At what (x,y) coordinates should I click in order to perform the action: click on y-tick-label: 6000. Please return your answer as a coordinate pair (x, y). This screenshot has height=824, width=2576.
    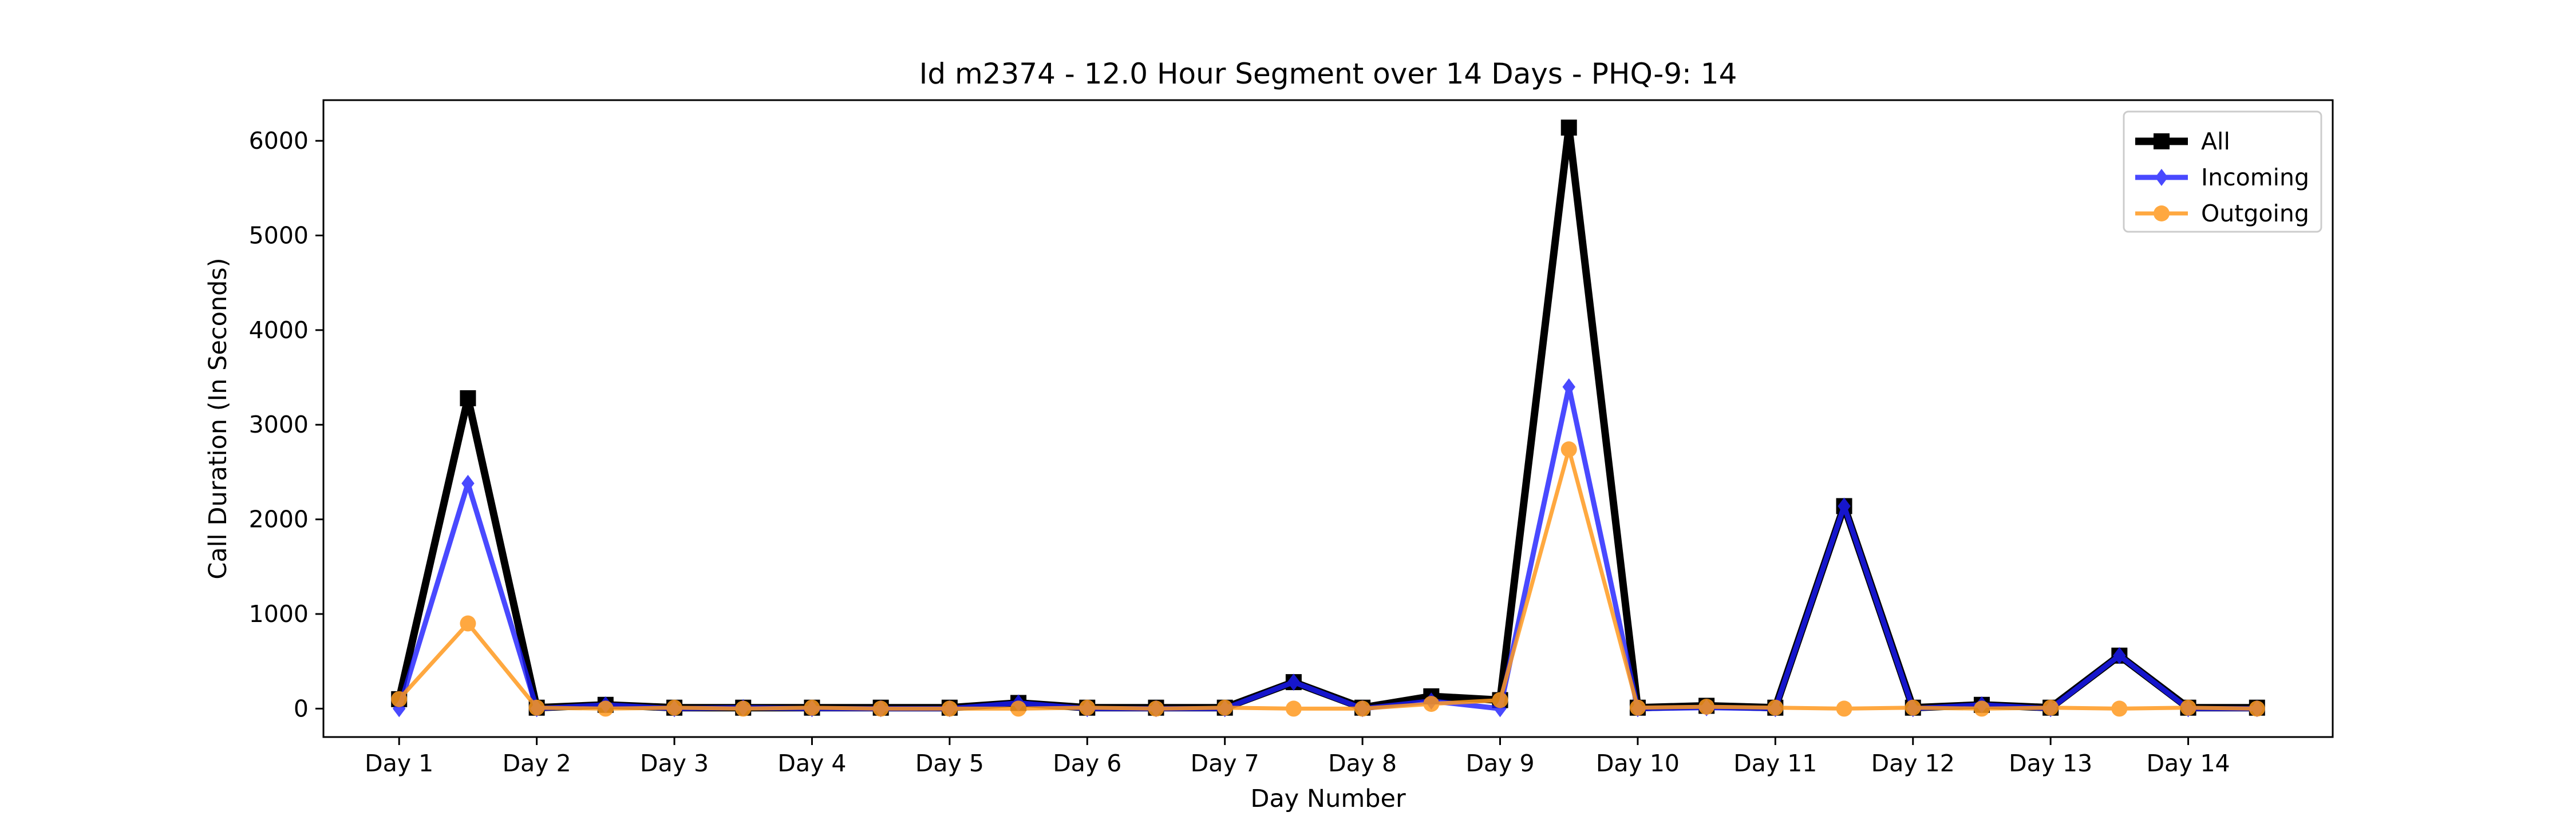
    Looking at the image, I should click on (279, 140).